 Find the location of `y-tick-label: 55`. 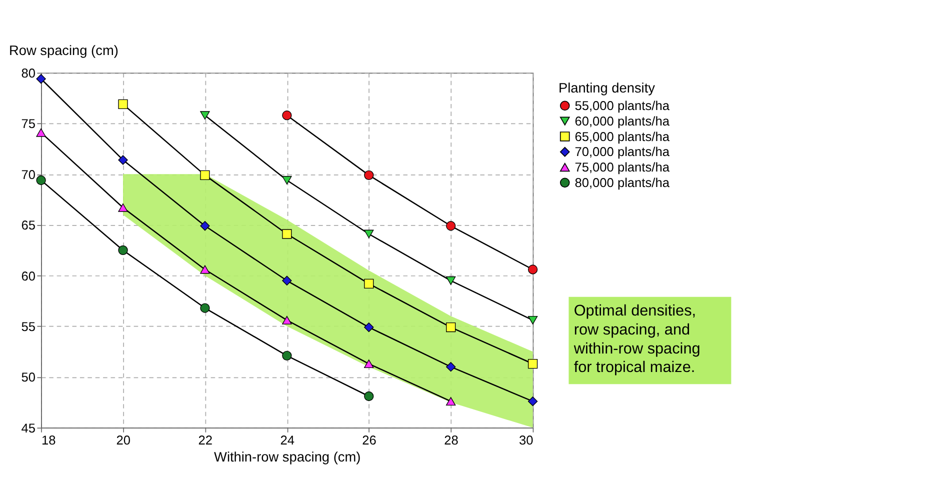

y-tick-label: 55 is located at coordinates (28, 326).